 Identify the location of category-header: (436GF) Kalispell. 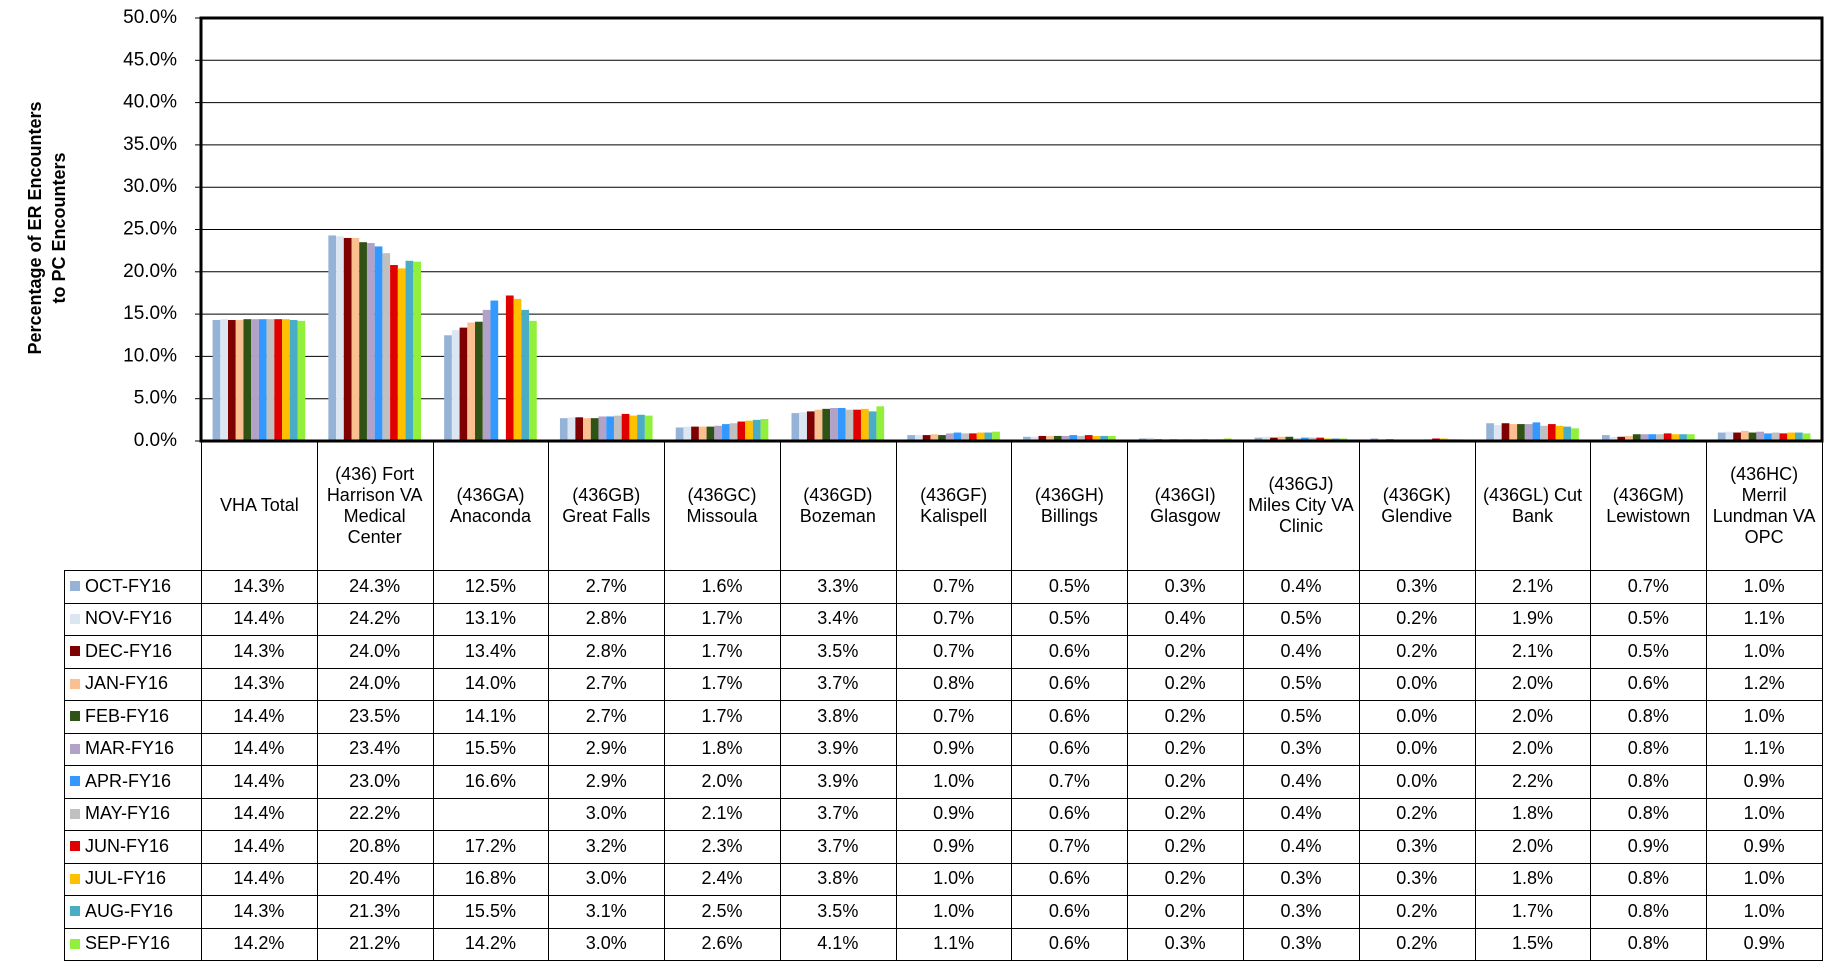
(954, 506).